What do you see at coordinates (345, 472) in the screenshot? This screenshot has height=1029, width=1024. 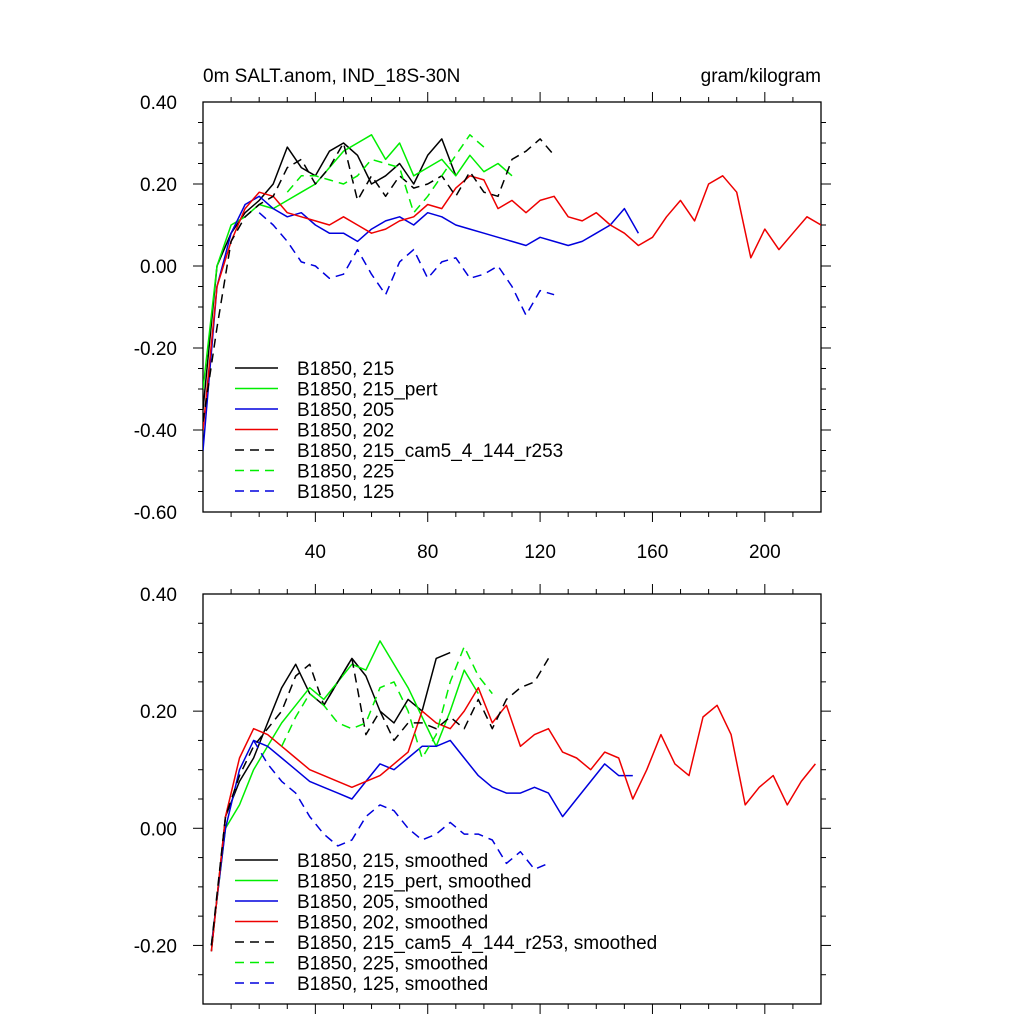 I see `legend-label: B1850, 225` at bounding box center [345, 472].